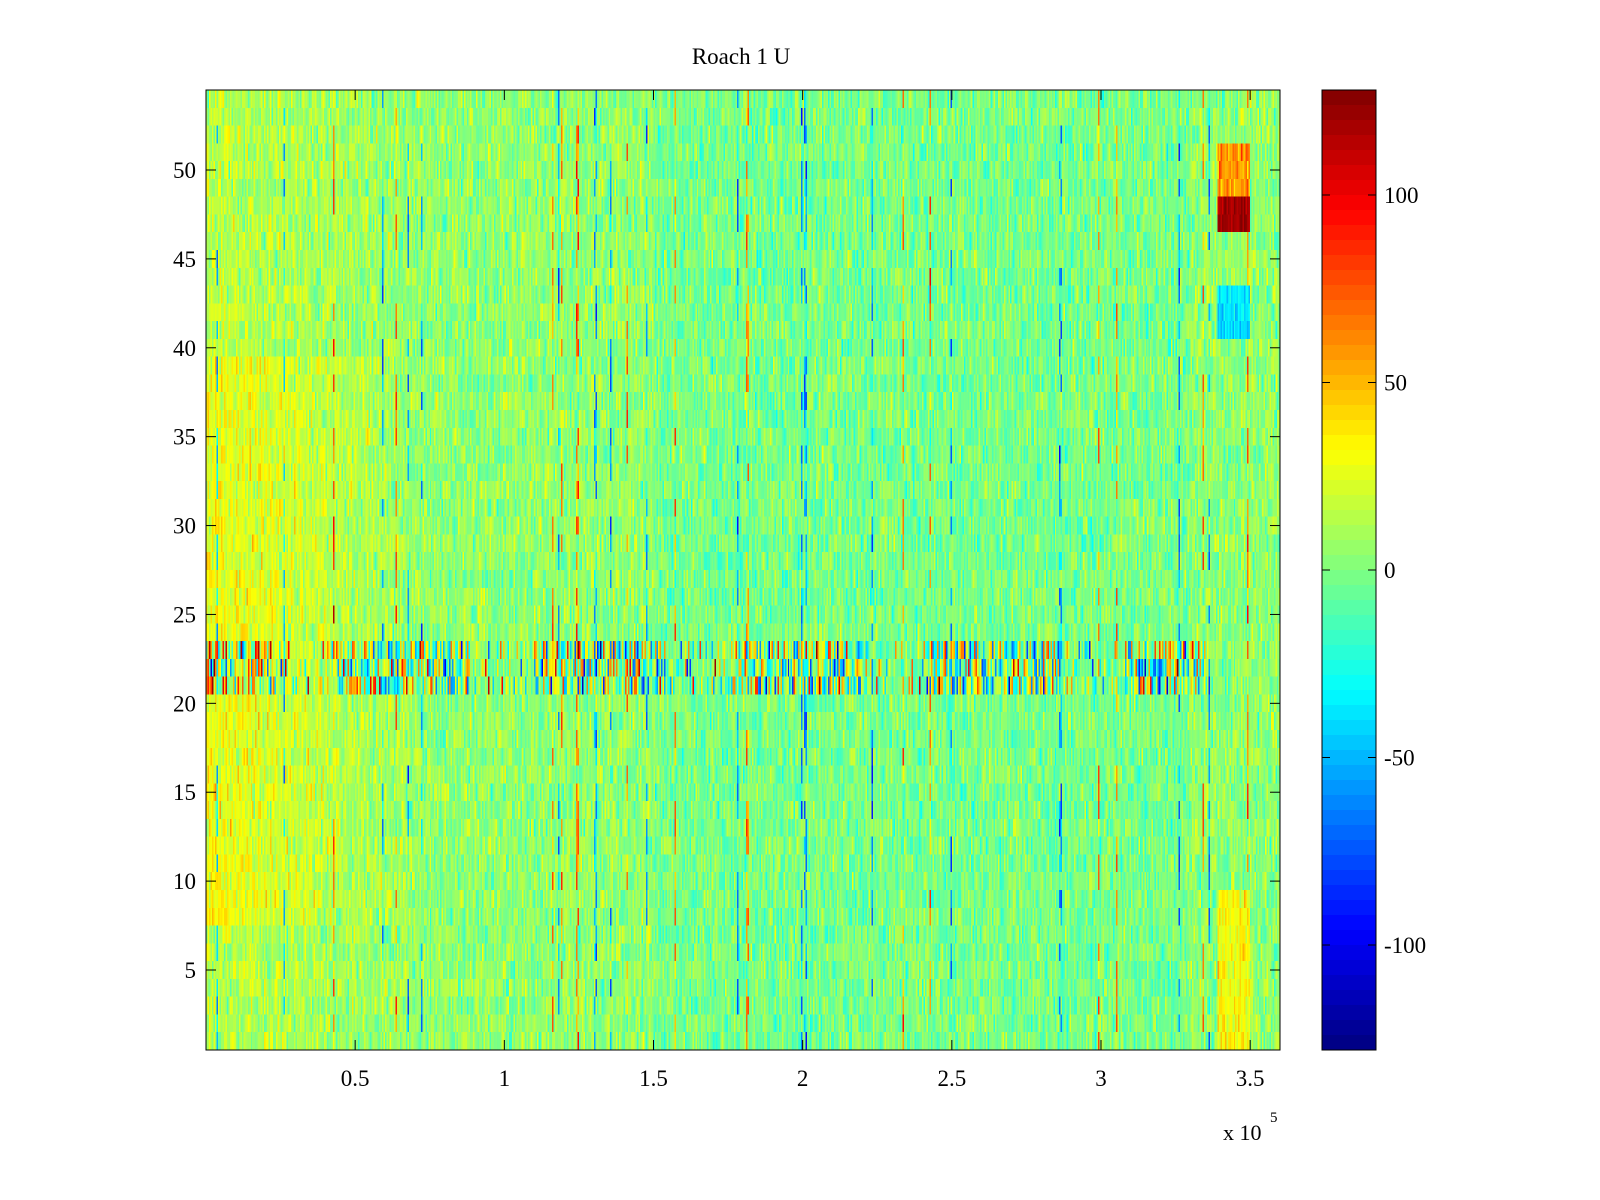 This screenshot has height=1200, width=1600. What do you see at coordinates (184, 348) in the screenshot?
I see `y-tick-label: 40` at bounding box center [184, 348].